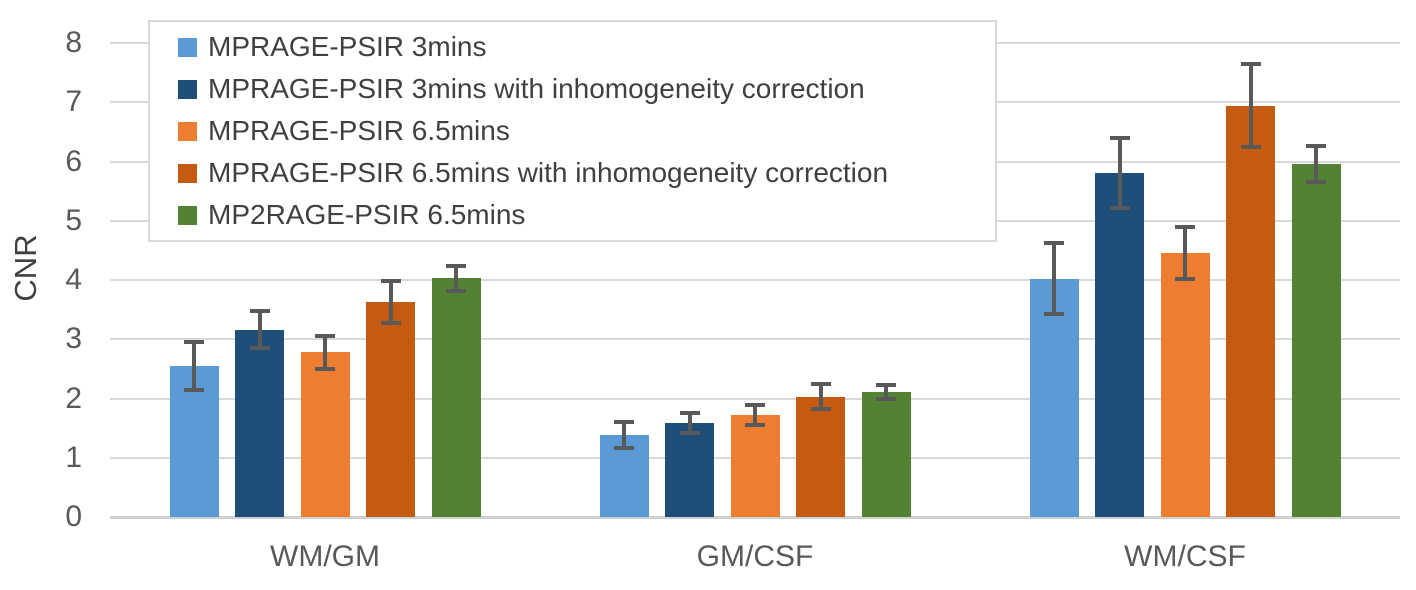 The image size is (1416, 590). I want to click on y-tick-label: 2, so click(73, 398).